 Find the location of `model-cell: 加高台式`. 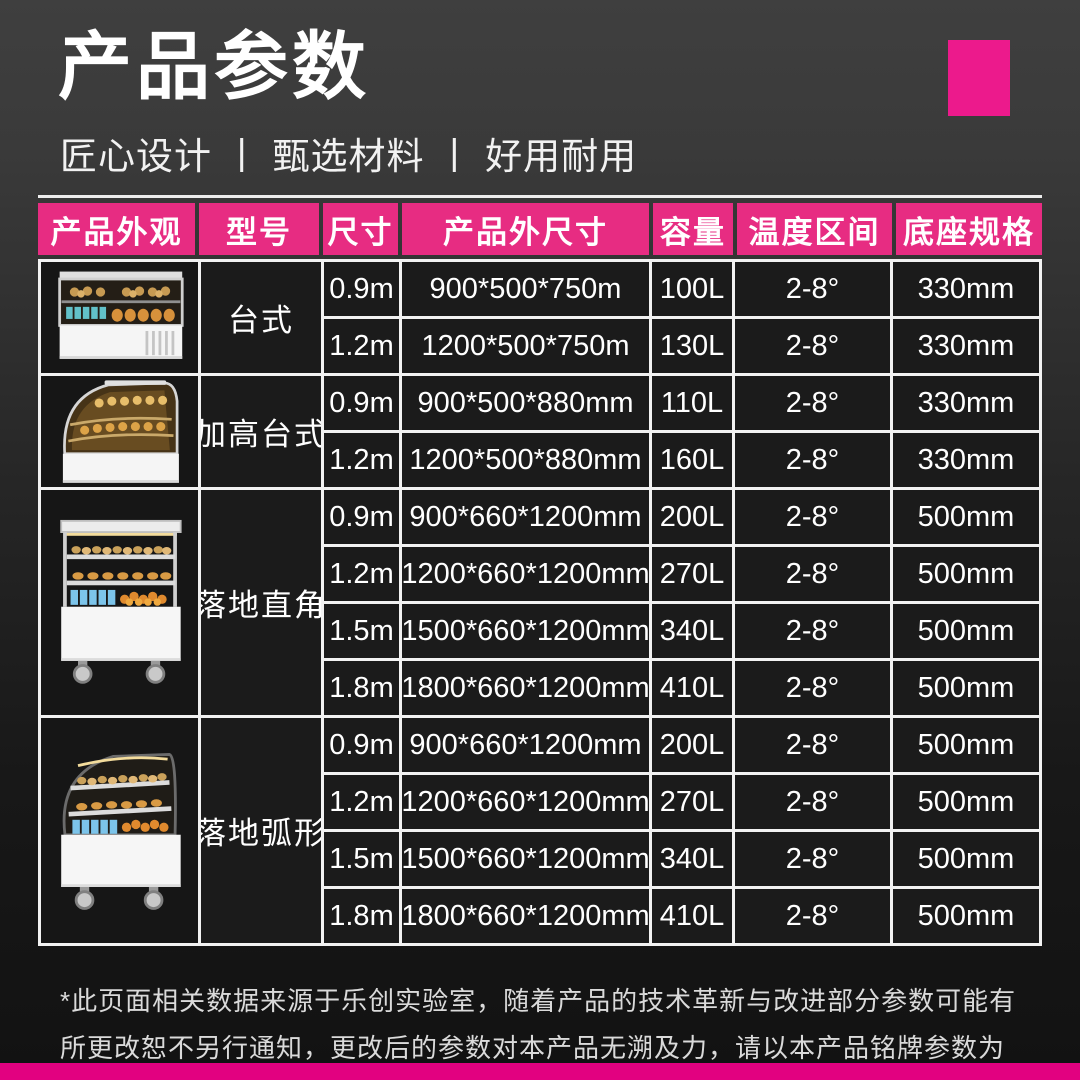

model-cell: 加高台式 is located at coordinates (261, 431).